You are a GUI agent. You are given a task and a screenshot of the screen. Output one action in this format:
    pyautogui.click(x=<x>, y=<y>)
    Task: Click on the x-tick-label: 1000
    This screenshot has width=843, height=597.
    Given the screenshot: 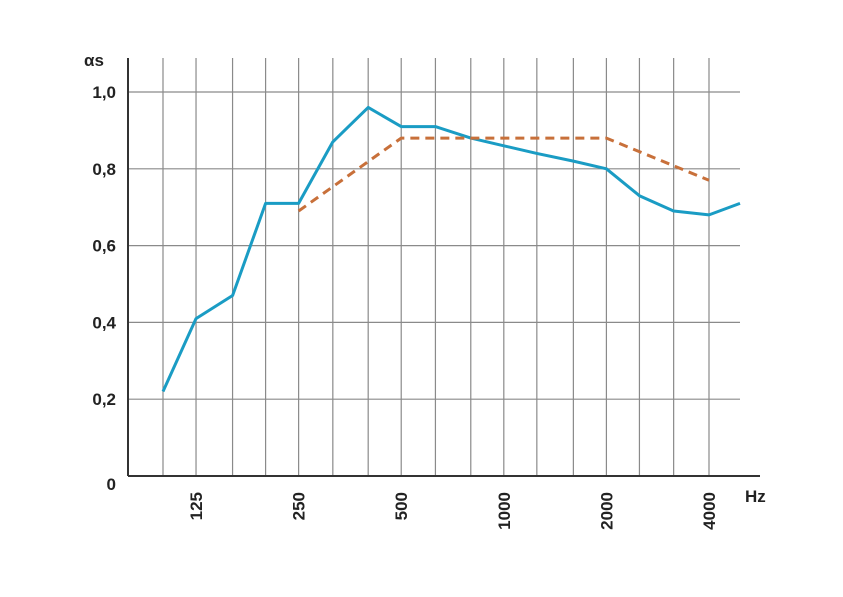 What is the action you would take?
    pyautogui.click(x=504, y=511)
    